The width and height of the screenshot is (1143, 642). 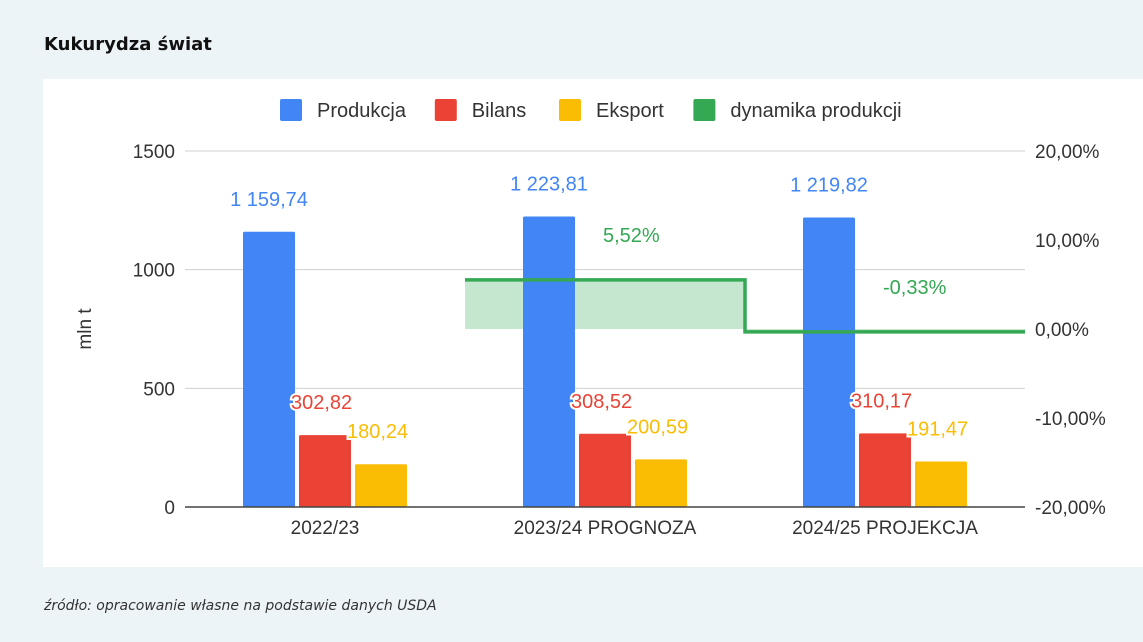 I want to click on bar-label: 310,17, so click(x=881, y=401).